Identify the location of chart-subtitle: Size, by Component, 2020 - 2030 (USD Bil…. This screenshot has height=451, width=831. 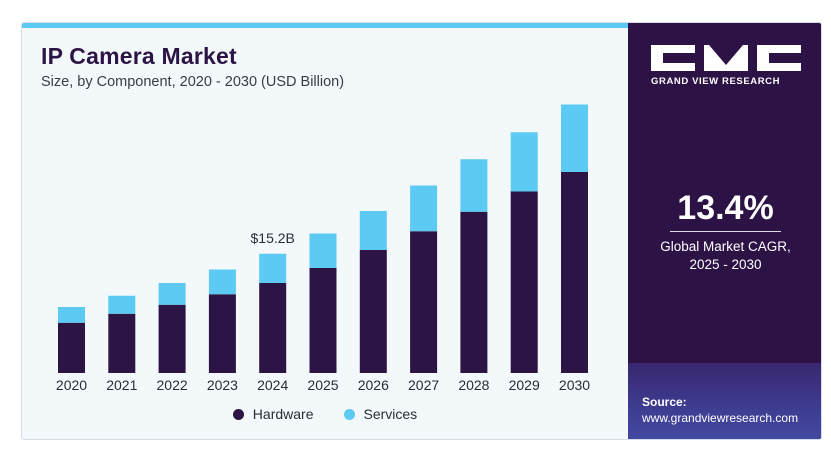
(193, 82).